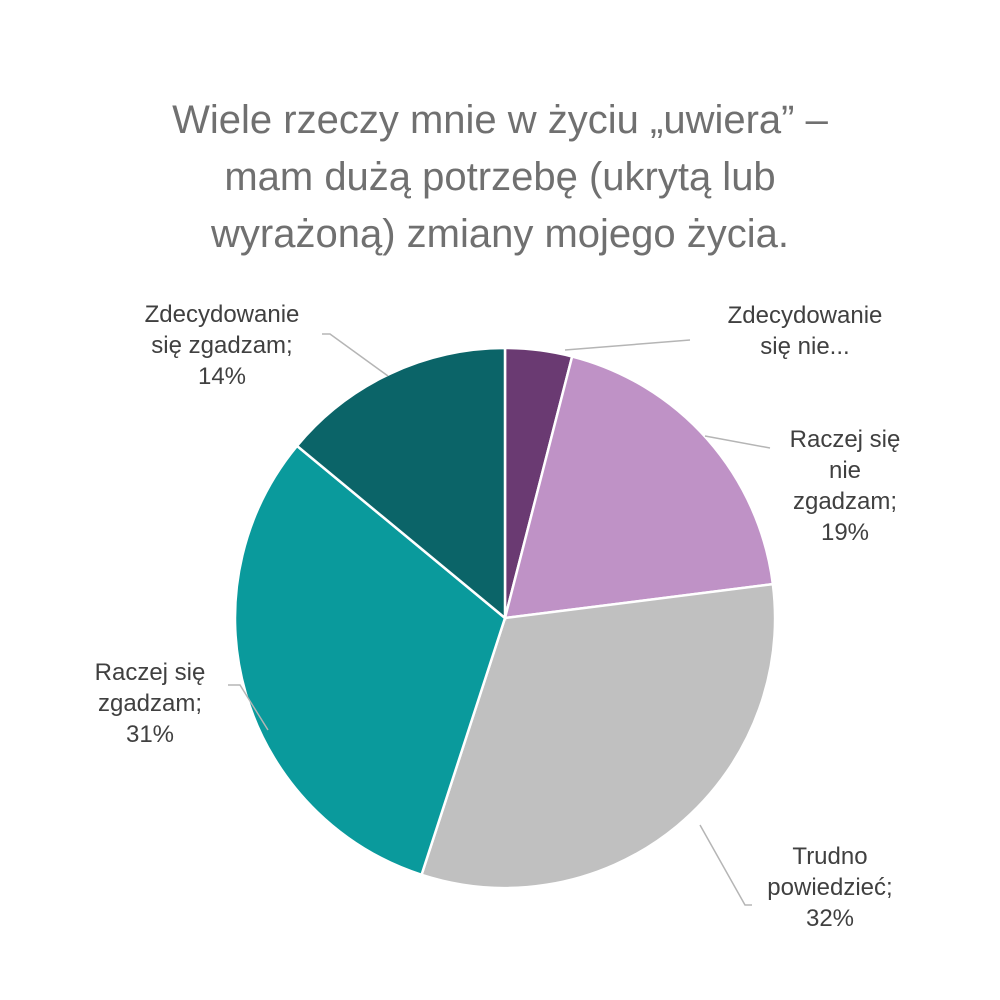  What do you see at coordinates (150, 672) in the screenshot?
I see `data-label-4: Raczej się` at bounding box center [150, 672].